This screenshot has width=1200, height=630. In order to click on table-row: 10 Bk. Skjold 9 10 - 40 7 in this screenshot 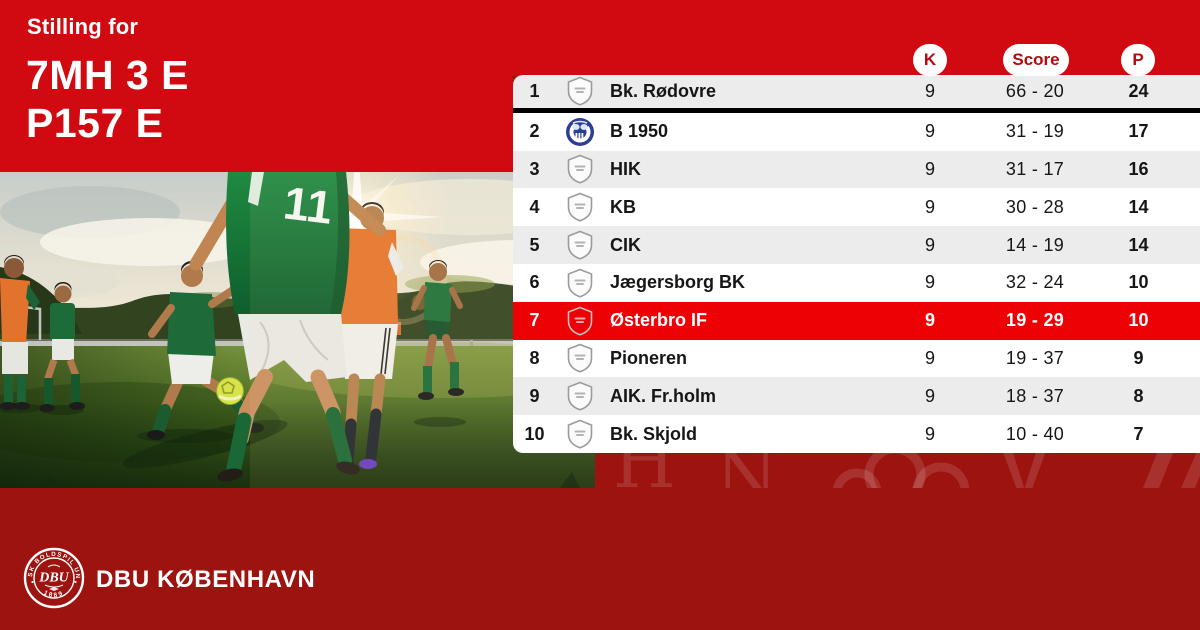, I will do `click(856, 434)`.